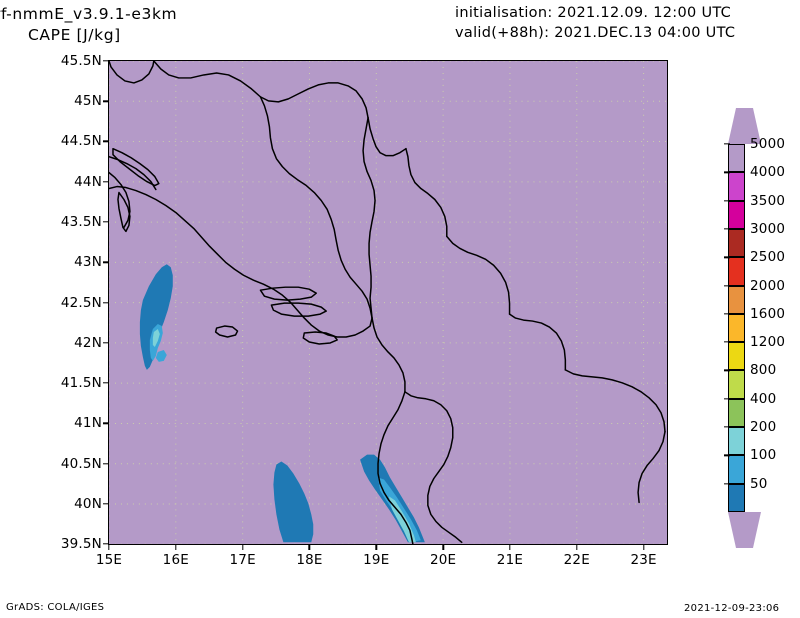 This screenshot has width=800, height=618. Describe the element at coordinates (89, 14) in the screenshot. I see `model-title: rf-nmmE_v3.9.1-e3km` at that location.